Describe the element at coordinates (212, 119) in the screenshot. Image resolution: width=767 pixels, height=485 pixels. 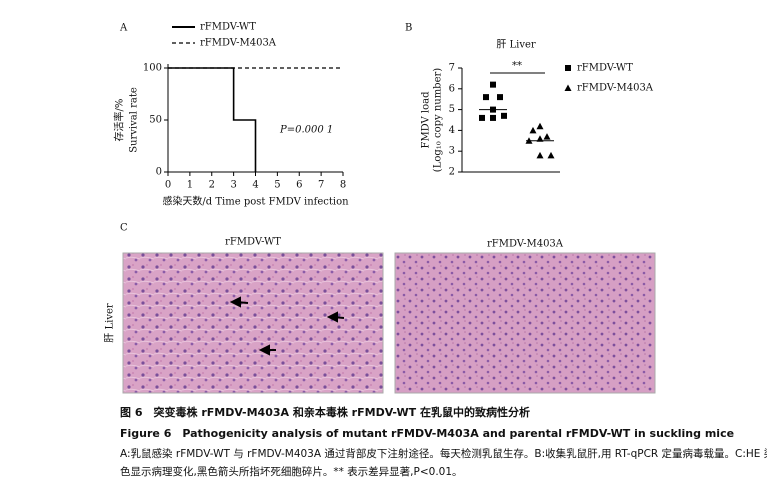
I see `series-line` at that location.